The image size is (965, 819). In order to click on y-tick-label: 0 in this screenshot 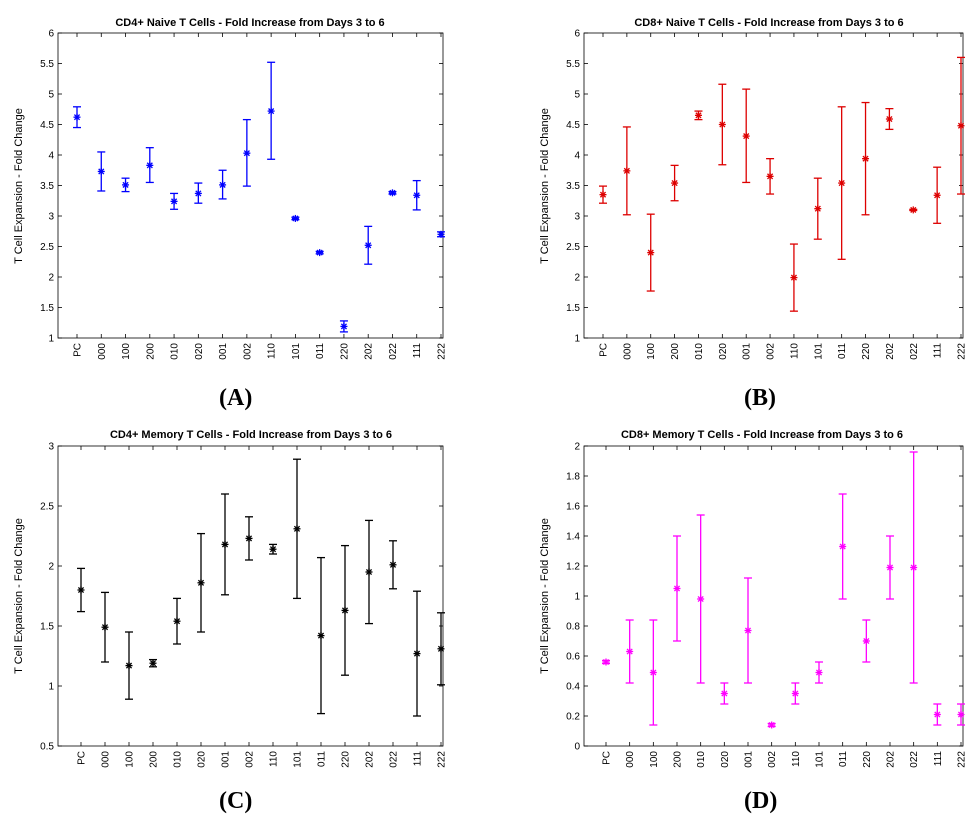, I will do `click(577, 747)`.